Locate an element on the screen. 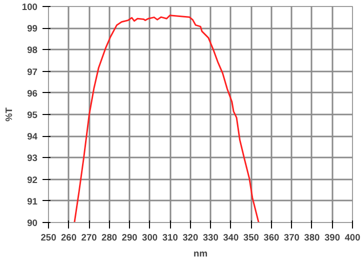 This screenshot has height=261, width=362. y-tick-label: 91 is located at coordinates (32, 201).